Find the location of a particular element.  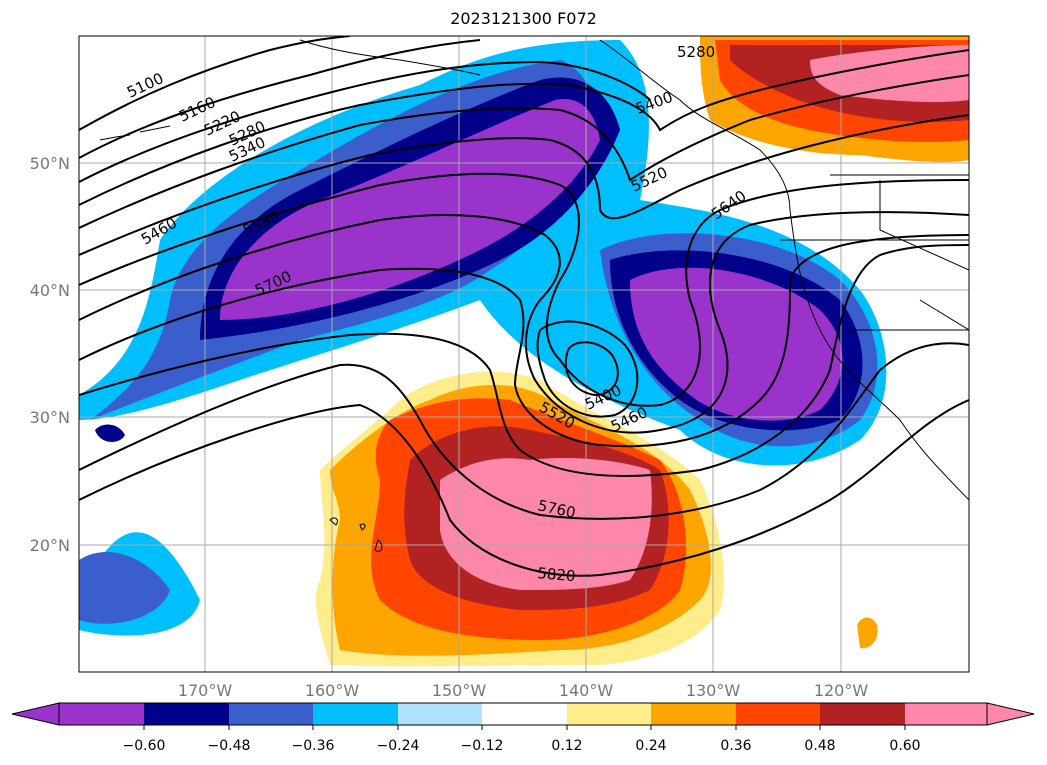

colorbar-tick: 0.60 is located at coordinates (904, 746).